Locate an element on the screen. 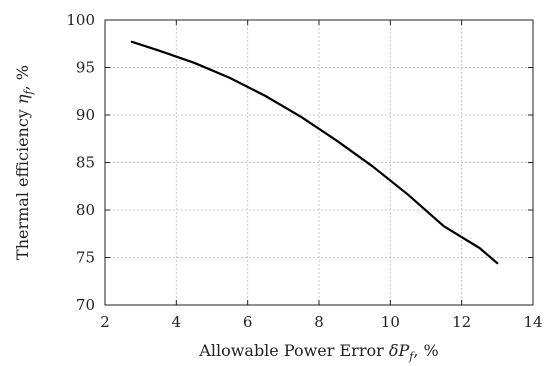 Image resolution: width=545 pixels, height=366 pixels. x-label-unit: , % is located at coordinates (425, 350).